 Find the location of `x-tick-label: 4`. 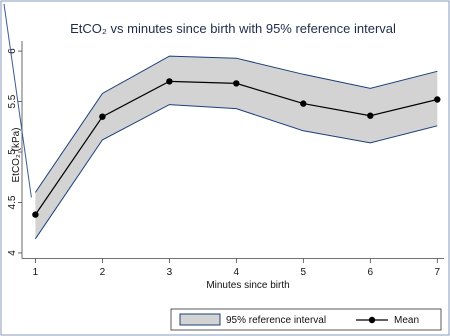

x-tick-label: 4 is located at coordinates (237, 272).